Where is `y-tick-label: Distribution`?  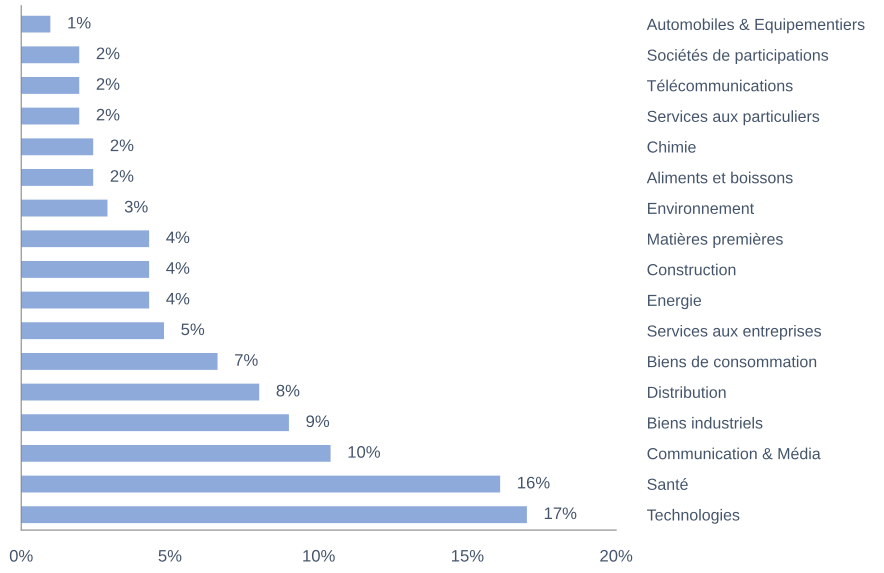
y-tick-label: Distribution is located at coordinates (687, 392).